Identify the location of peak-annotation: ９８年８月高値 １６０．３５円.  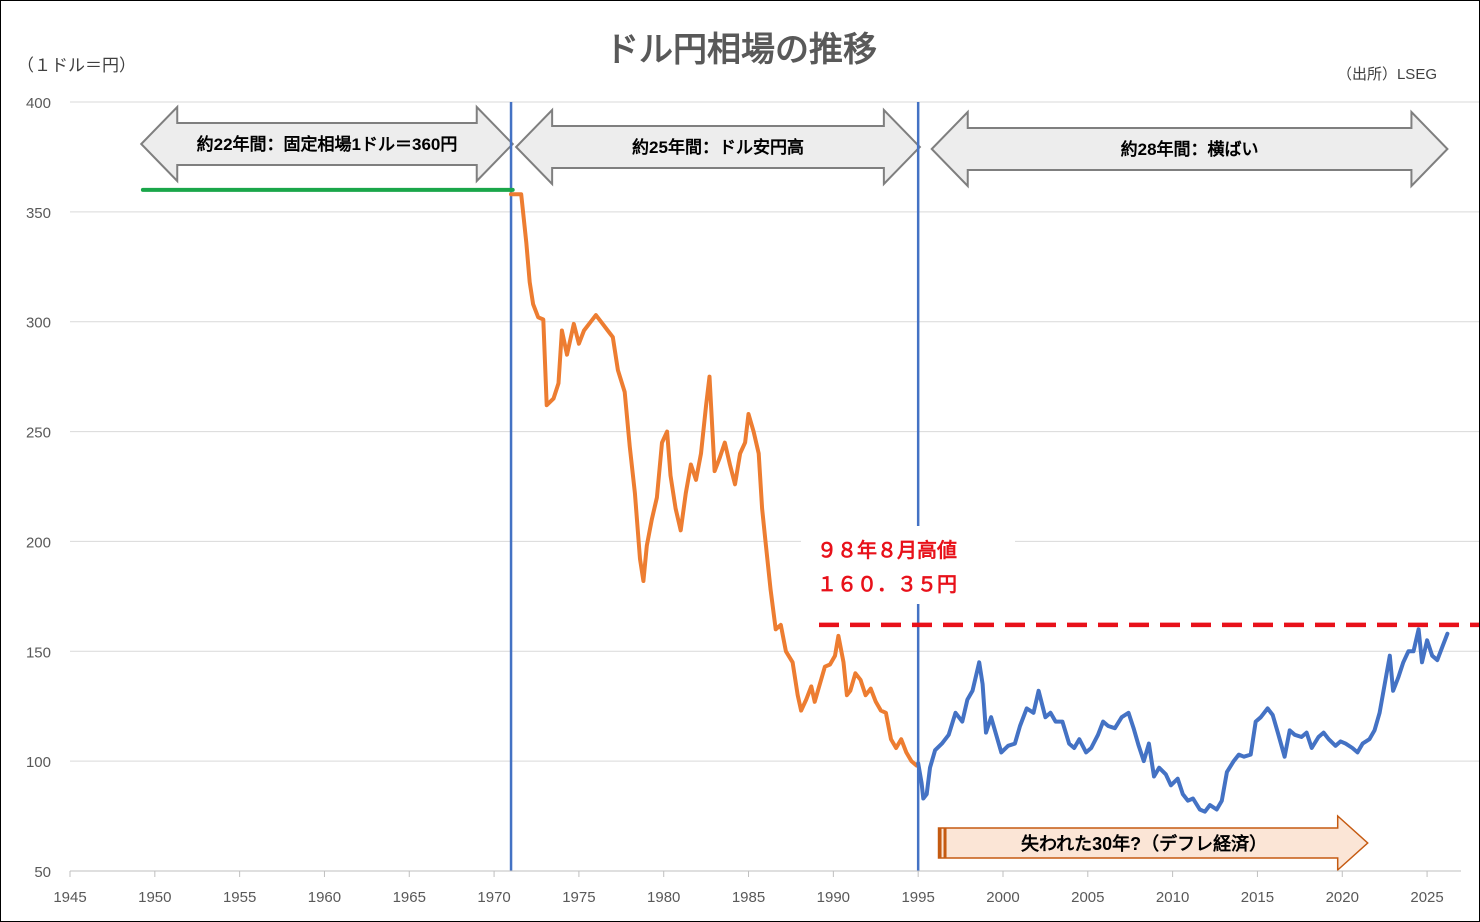
(1140, 577).